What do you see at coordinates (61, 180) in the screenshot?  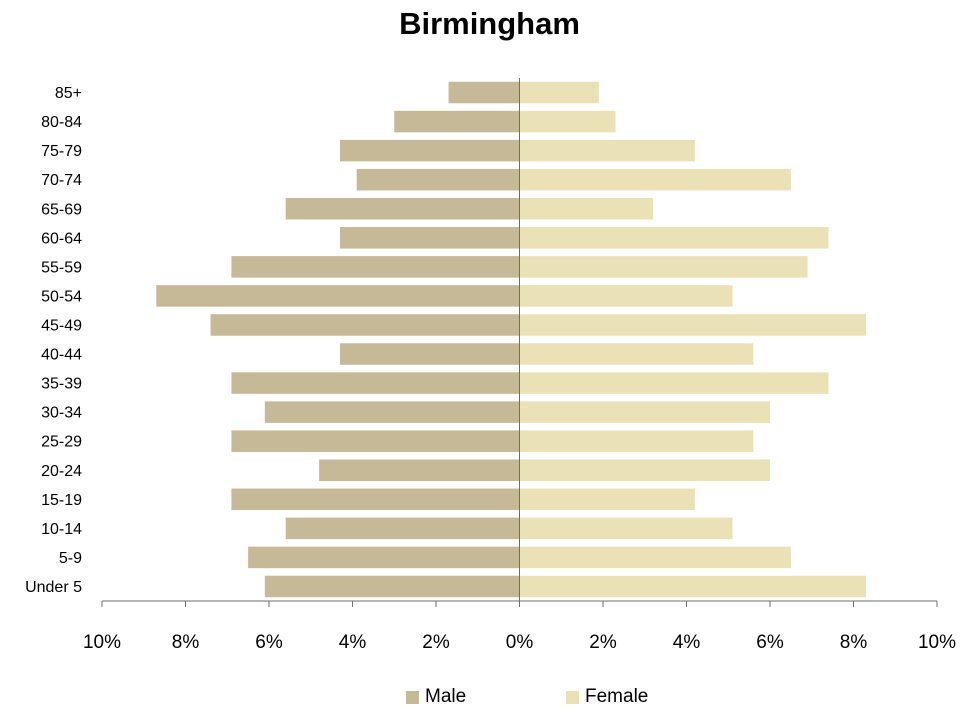 I see `y-tick-label: 70-74` at bounding box center [61, 180].